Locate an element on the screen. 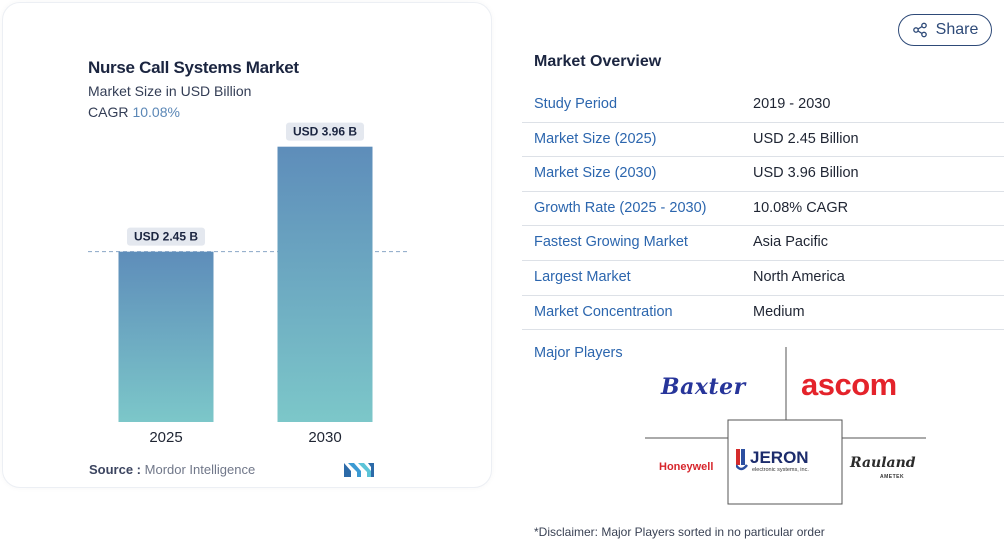  share-icon is located at coordinates (919, 30).